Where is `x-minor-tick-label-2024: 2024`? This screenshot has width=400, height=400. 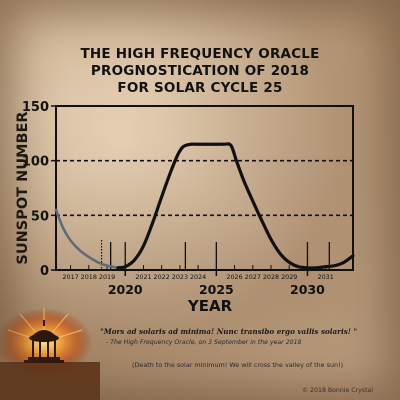 x-minor-tick-label-2024: 2024 is located at coordinates (198, 277).